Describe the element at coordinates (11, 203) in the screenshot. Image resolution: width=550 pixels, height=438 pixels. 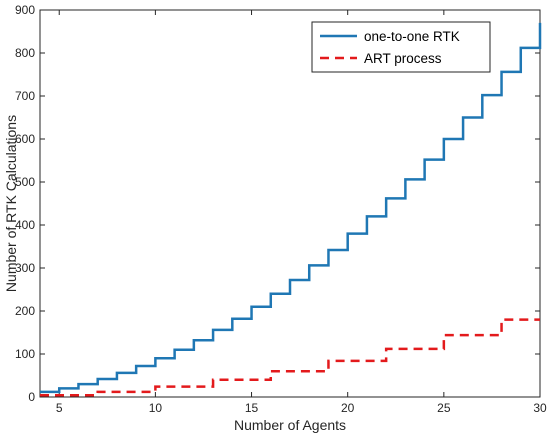
I see `y-axis-label: Number of RTK Calculations` at that location.